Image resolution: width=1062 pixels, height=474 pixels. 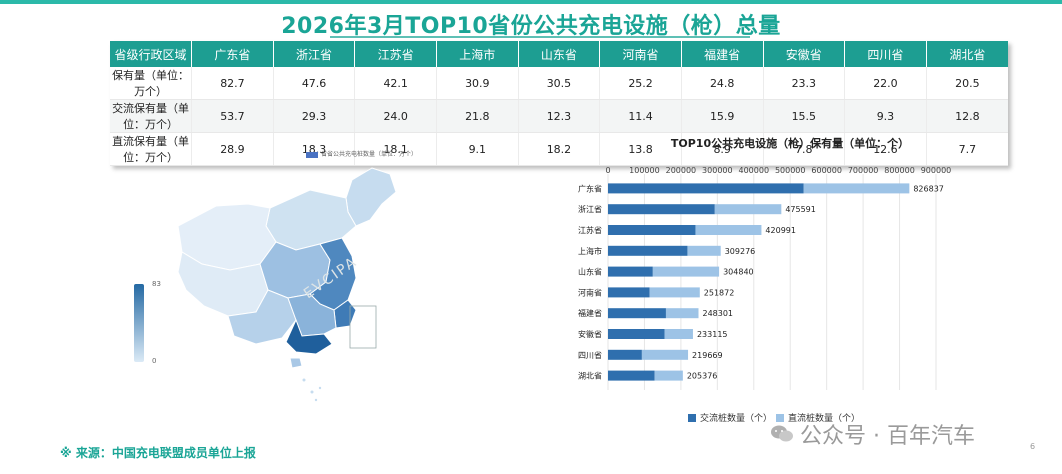 What do you see at coordinates (151, 149) in the screenshot?
I see `table-row-label: 直流保有量（单位：万个）` at bounding box center [151, 149].